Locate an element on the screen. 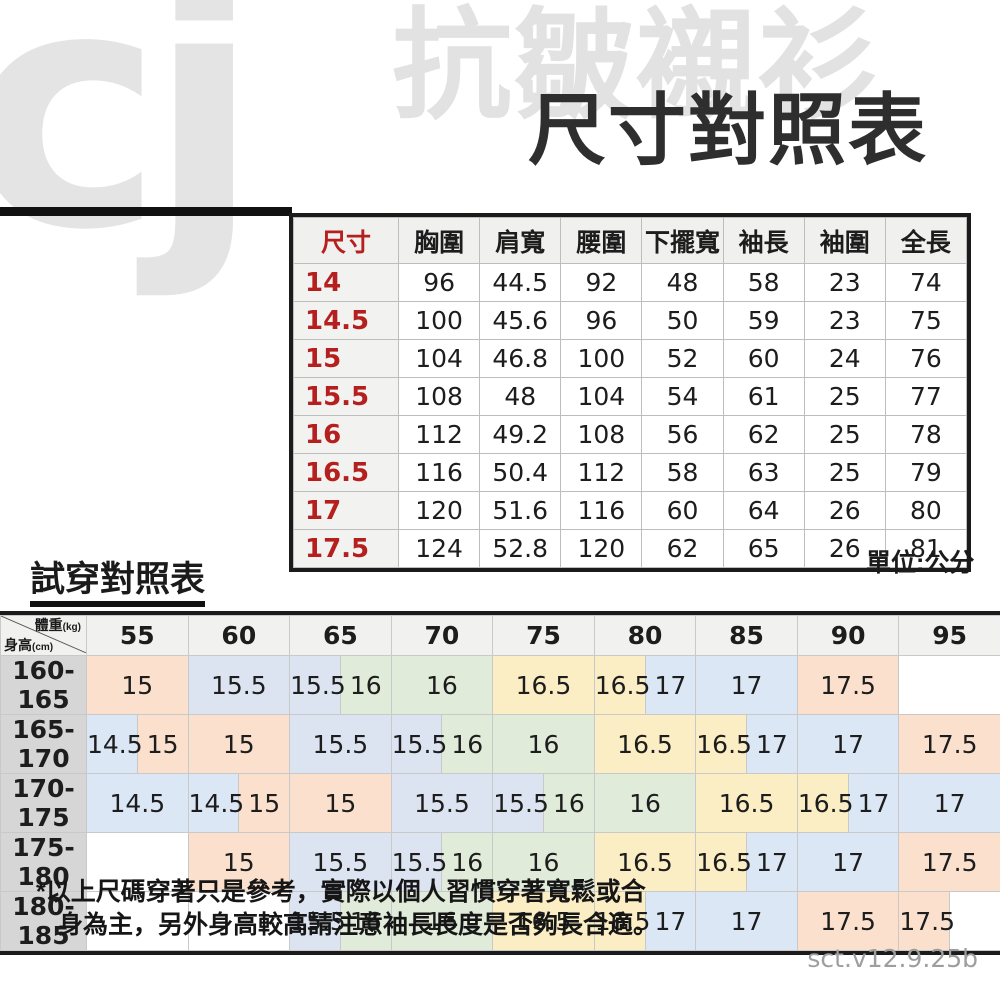 The width and height of the screenshot is (1000, 1000). measurement-cell: 48 is located at coordinates (520, 396).